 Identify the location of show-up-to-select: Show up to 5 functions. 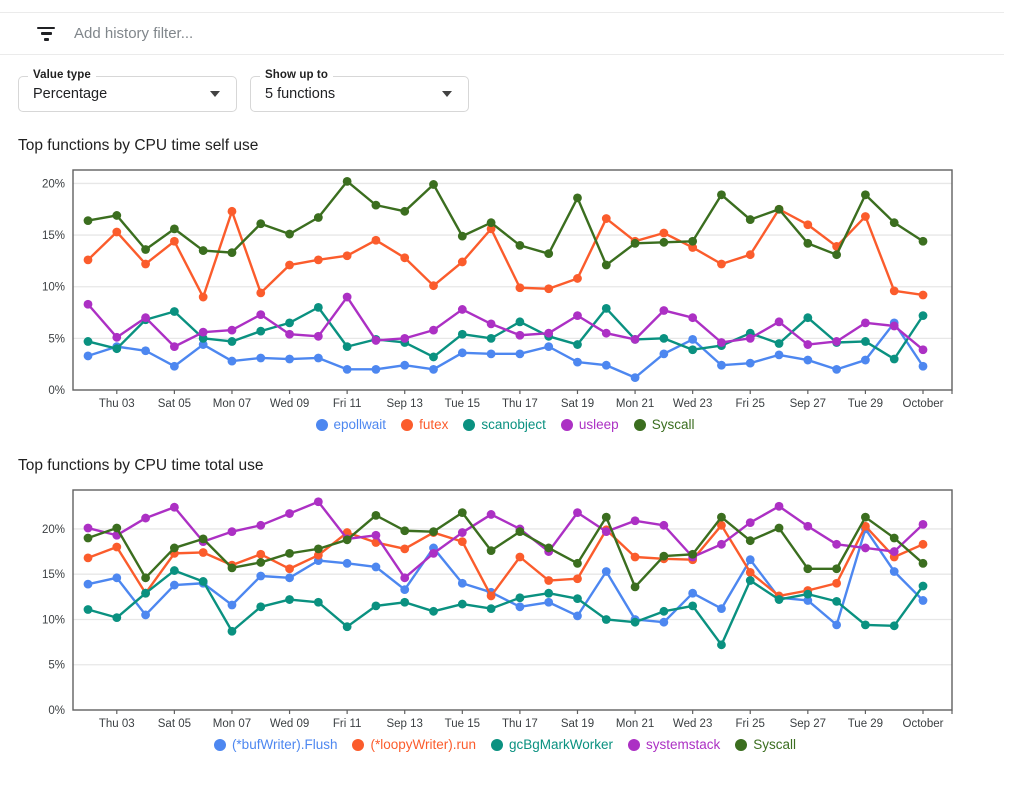
(359, 90).